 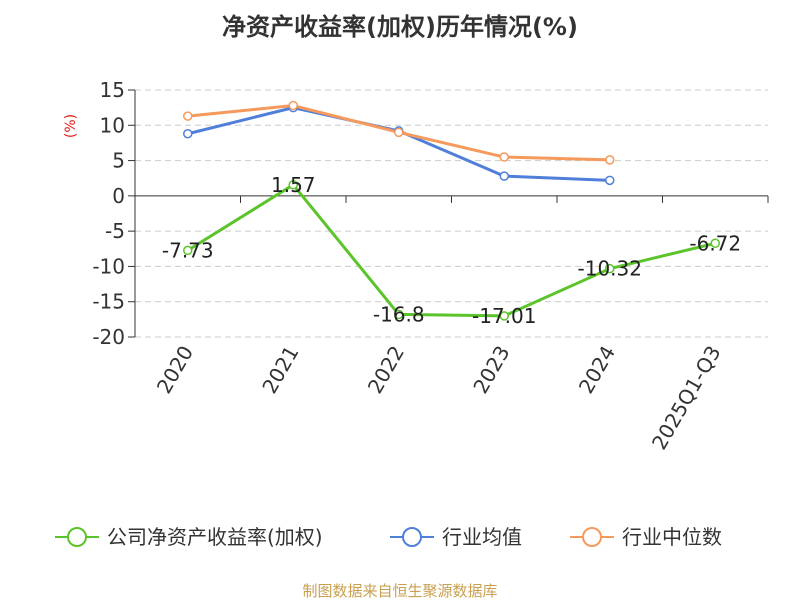 What do you see at coordinates (108, 266) in the screenshot?
I see `y-tick-label: -10` at bounding box center [108, 266].